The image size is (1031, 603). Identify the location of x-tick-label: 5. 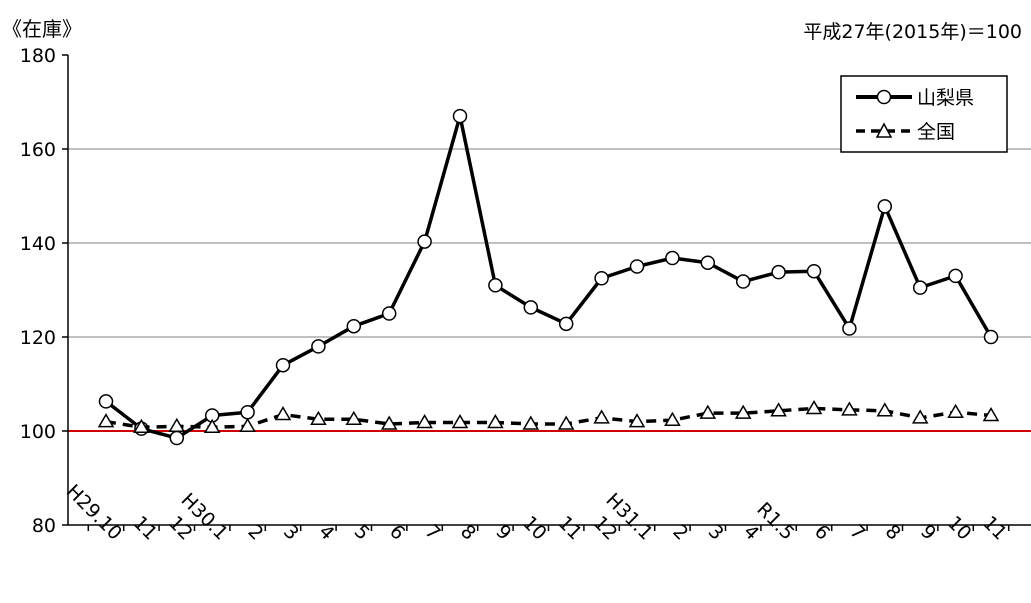
(362, 532).